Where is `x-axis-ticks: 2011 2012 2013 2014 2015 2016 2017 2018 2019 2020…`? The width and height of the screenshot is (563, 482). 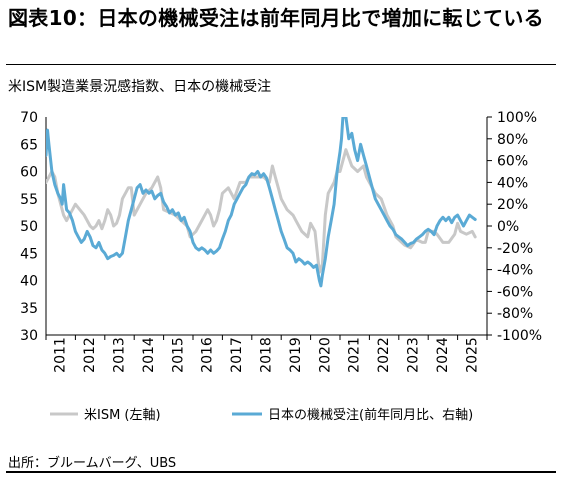 x-axis-ticks: 2011 2012 2013 2014 2015 2016 2017 2018 2019 2020… is located at coordinates (266, 354).